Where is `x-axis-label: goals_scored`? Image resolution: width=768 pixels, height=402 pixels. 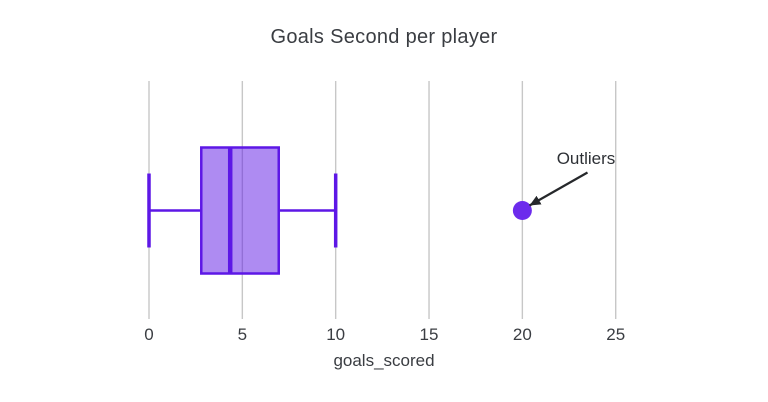 x-axis-label: goals_scored is located at coordinates (384, 360).